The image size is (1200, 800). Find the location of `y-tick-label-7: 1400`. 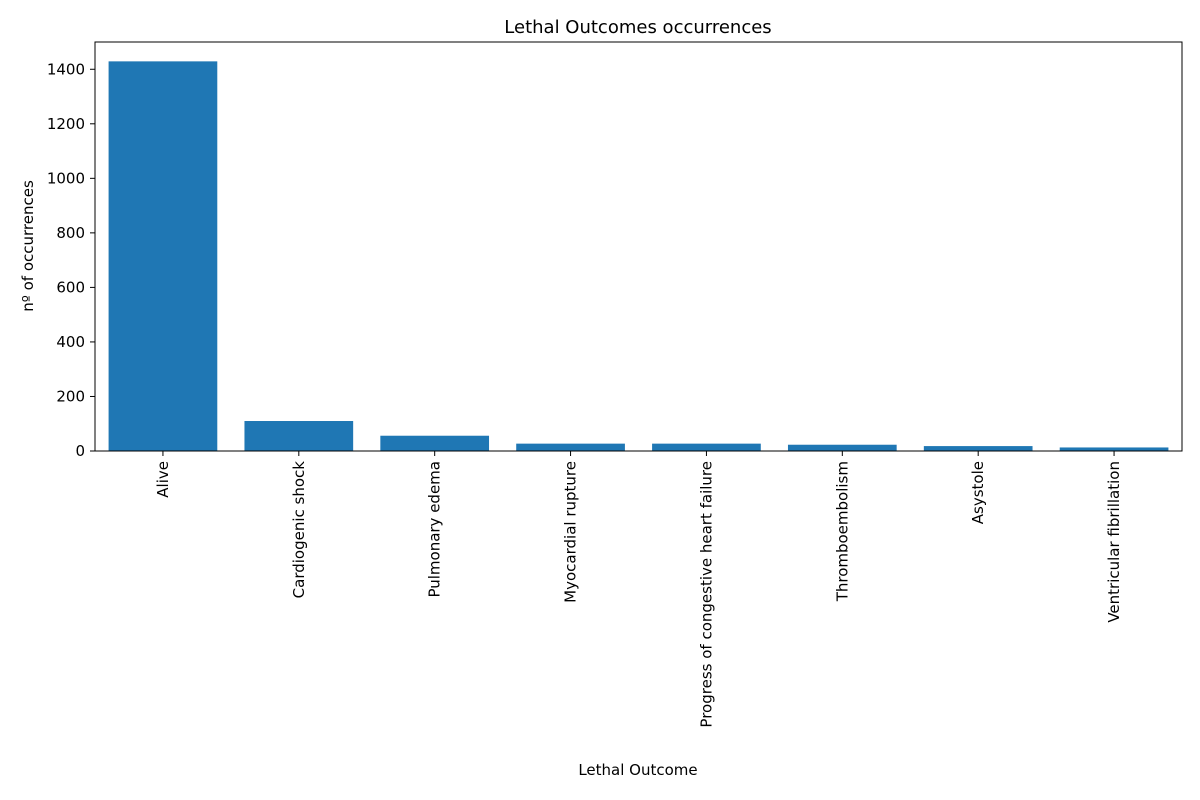

y-tick-label-7: 1400 is located at coordinates (66, 69).